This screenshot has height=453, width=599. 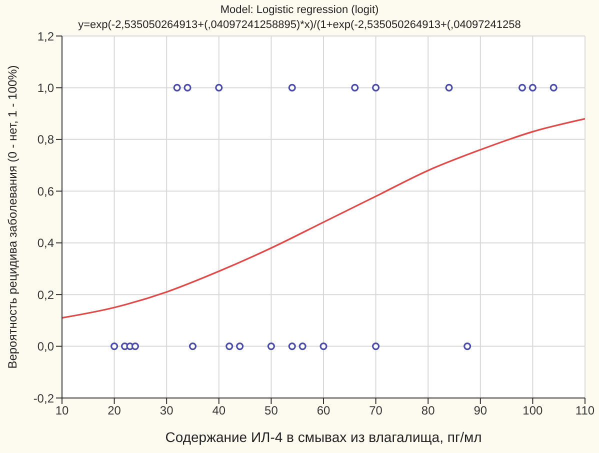 I want to click on y-tick-label: 1,0, so click(x=45, y=87).